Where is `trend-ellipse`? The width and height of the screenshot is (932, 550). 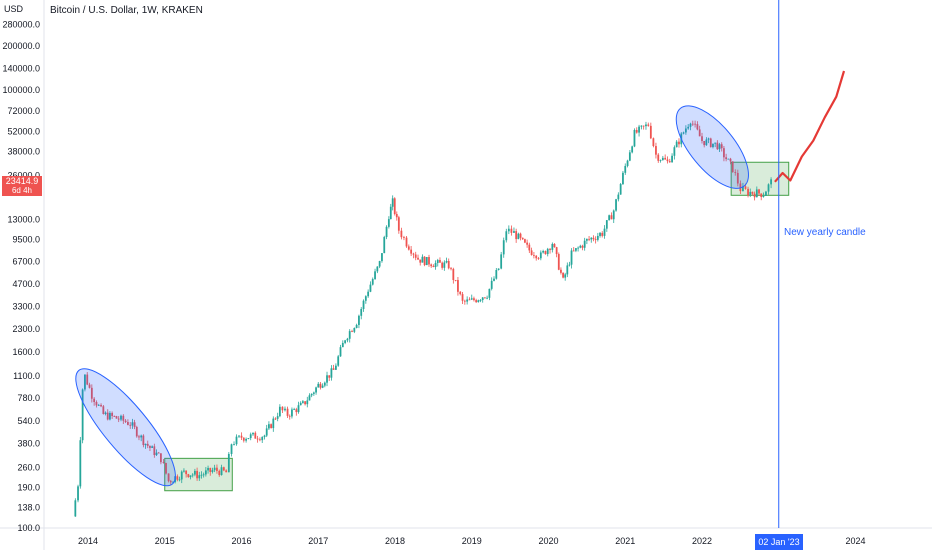 trend-ellipse is located at coordinates (712, 147).